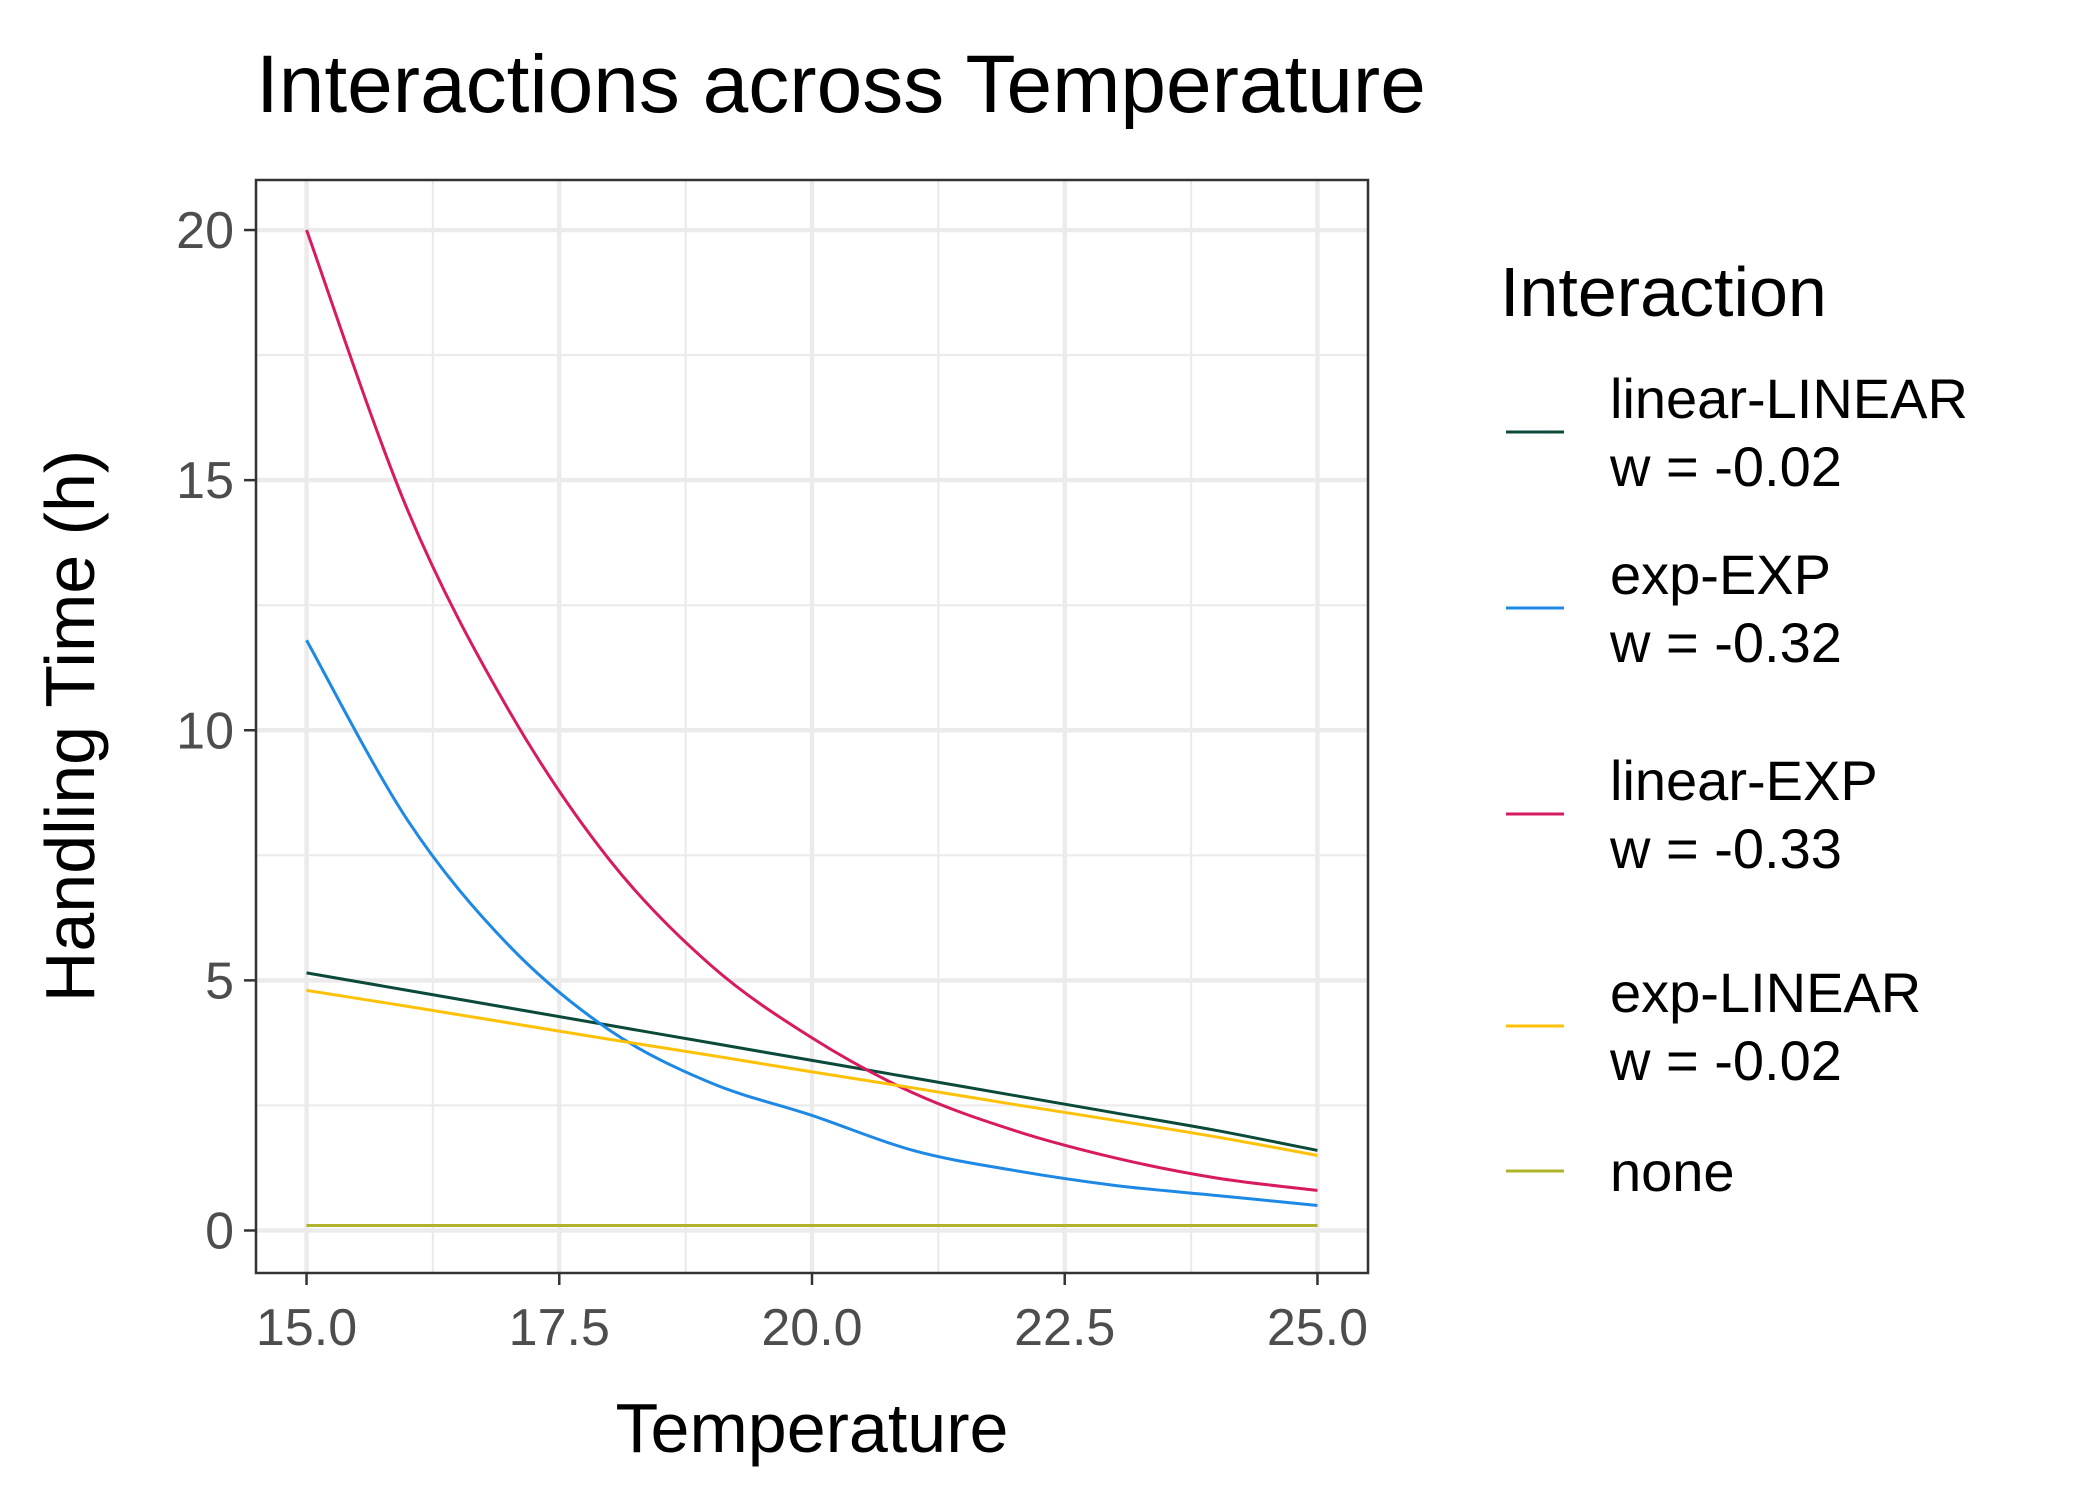 This screenshot has height=1499, width=2099. Describe the element at coordinates (1725, 848) in the screenshot. I see `legend-label-linear-exp: w = -0.33` at that location.